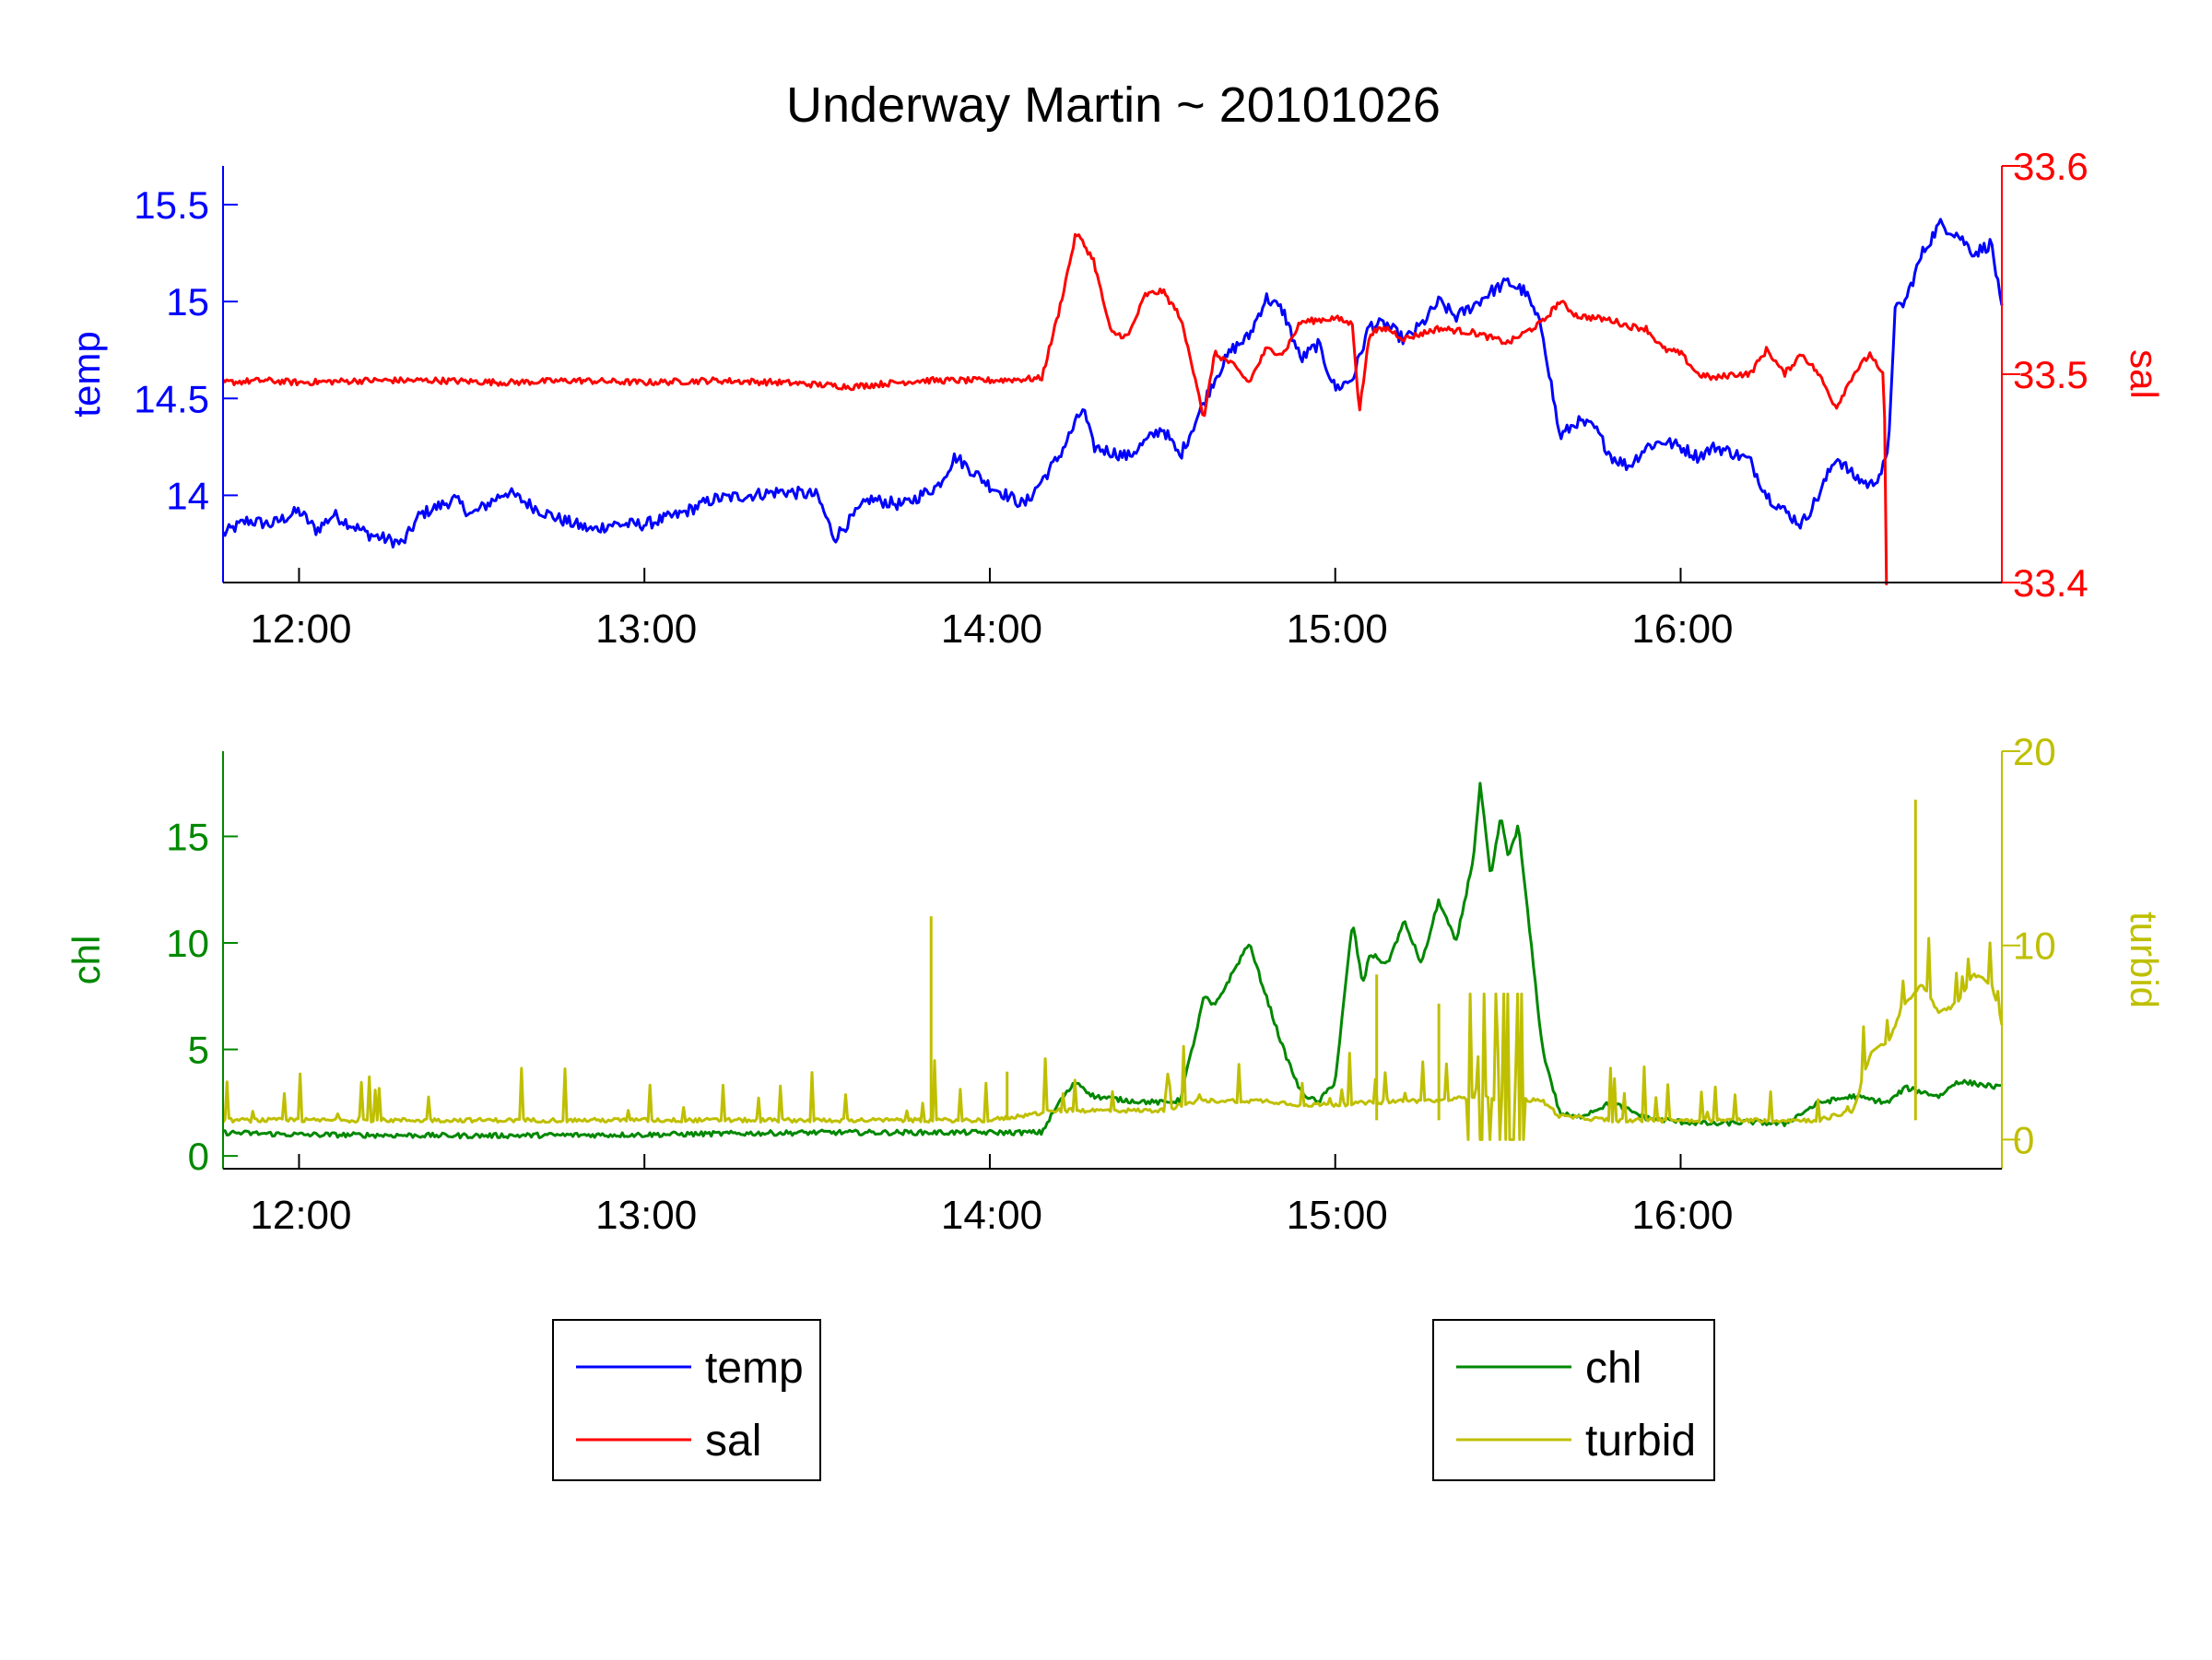  I want to click on left-tick-label: 5, so click(198, 1050).